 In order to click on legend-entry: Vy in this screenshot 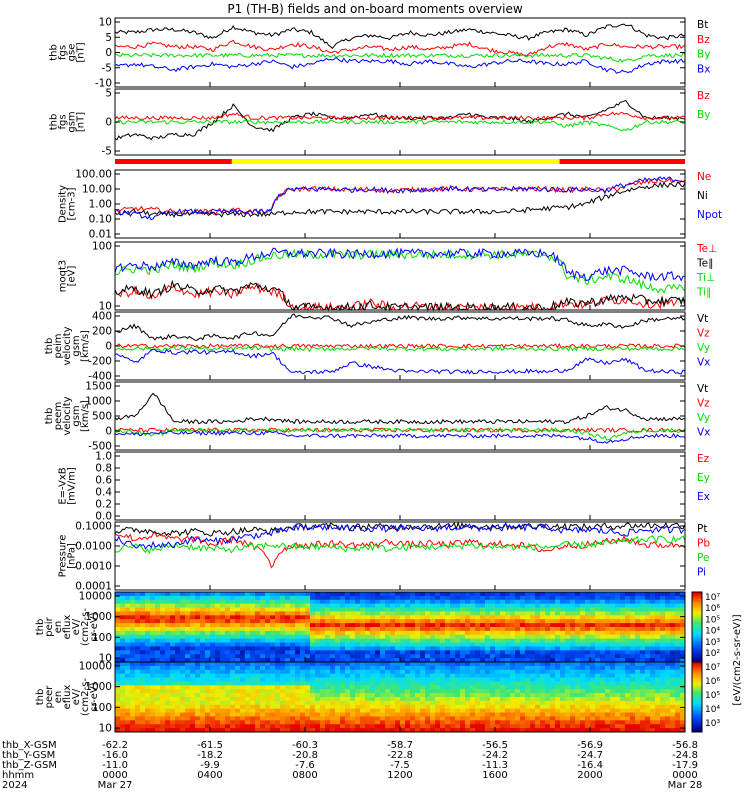, I will do `click(703, 348)`.